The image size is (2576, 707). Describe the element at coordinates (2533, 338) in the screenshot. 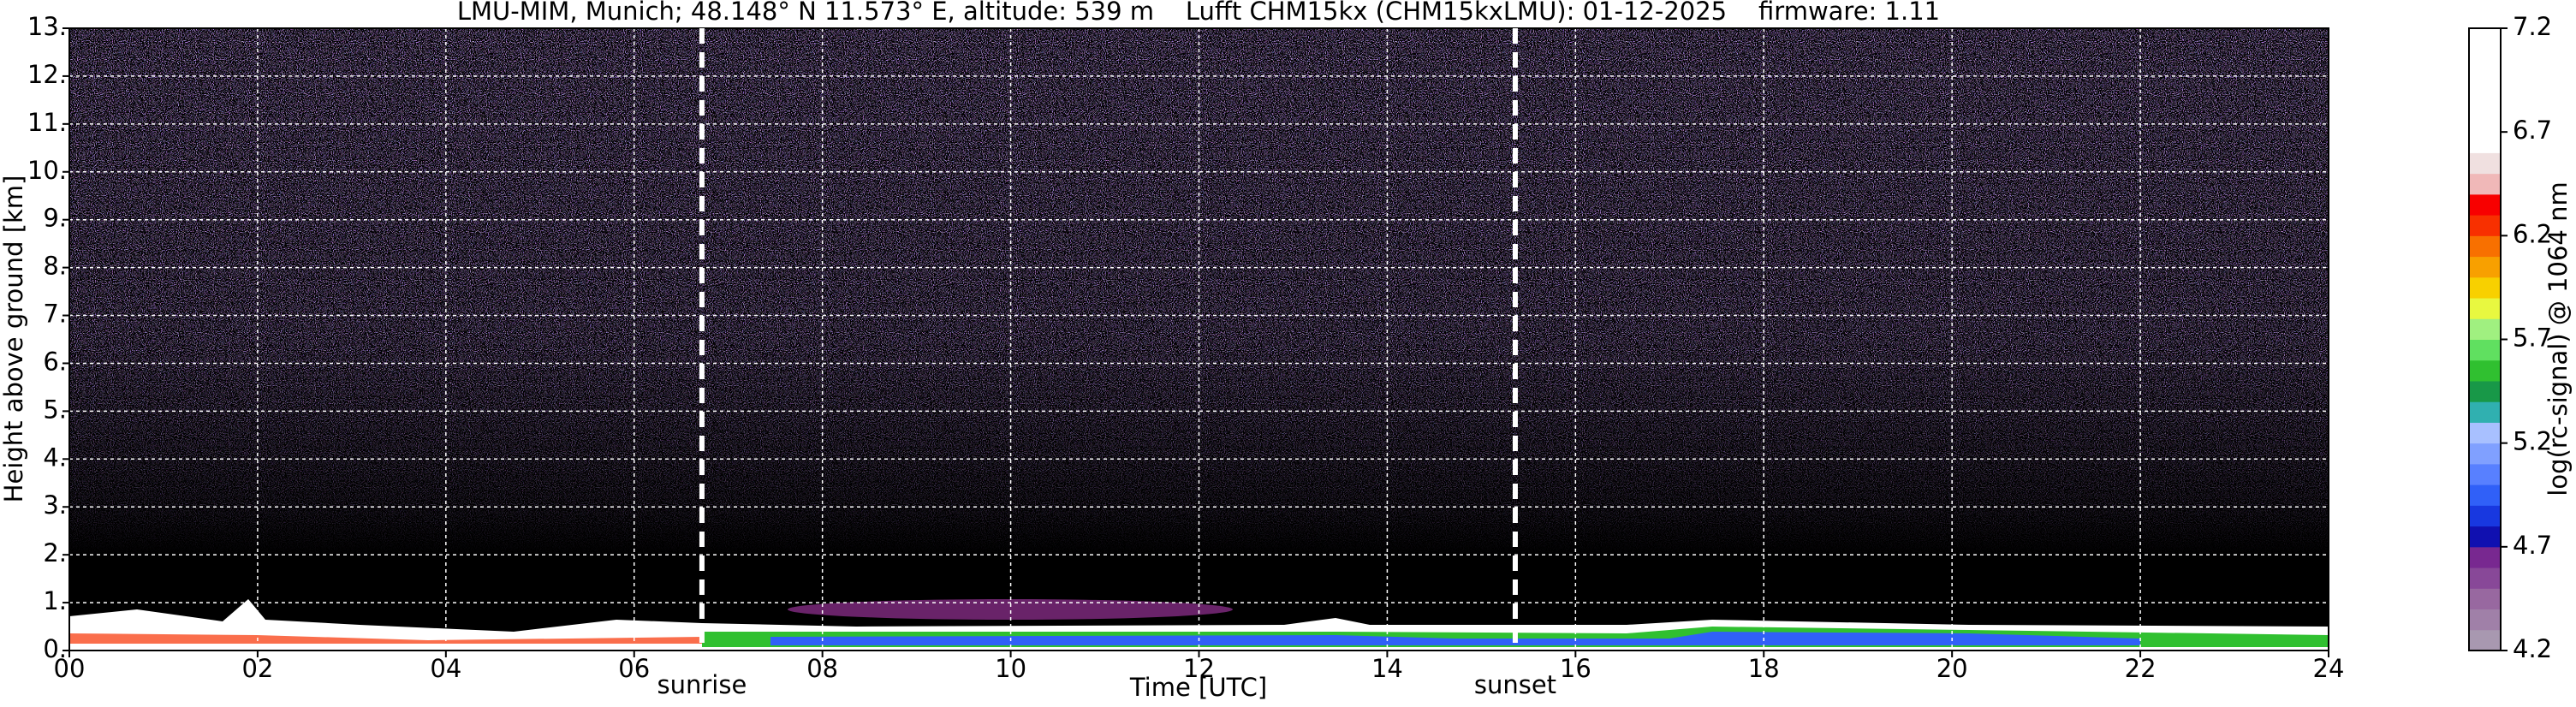

I see `colorbar-tick-label: 5.7` at that location.